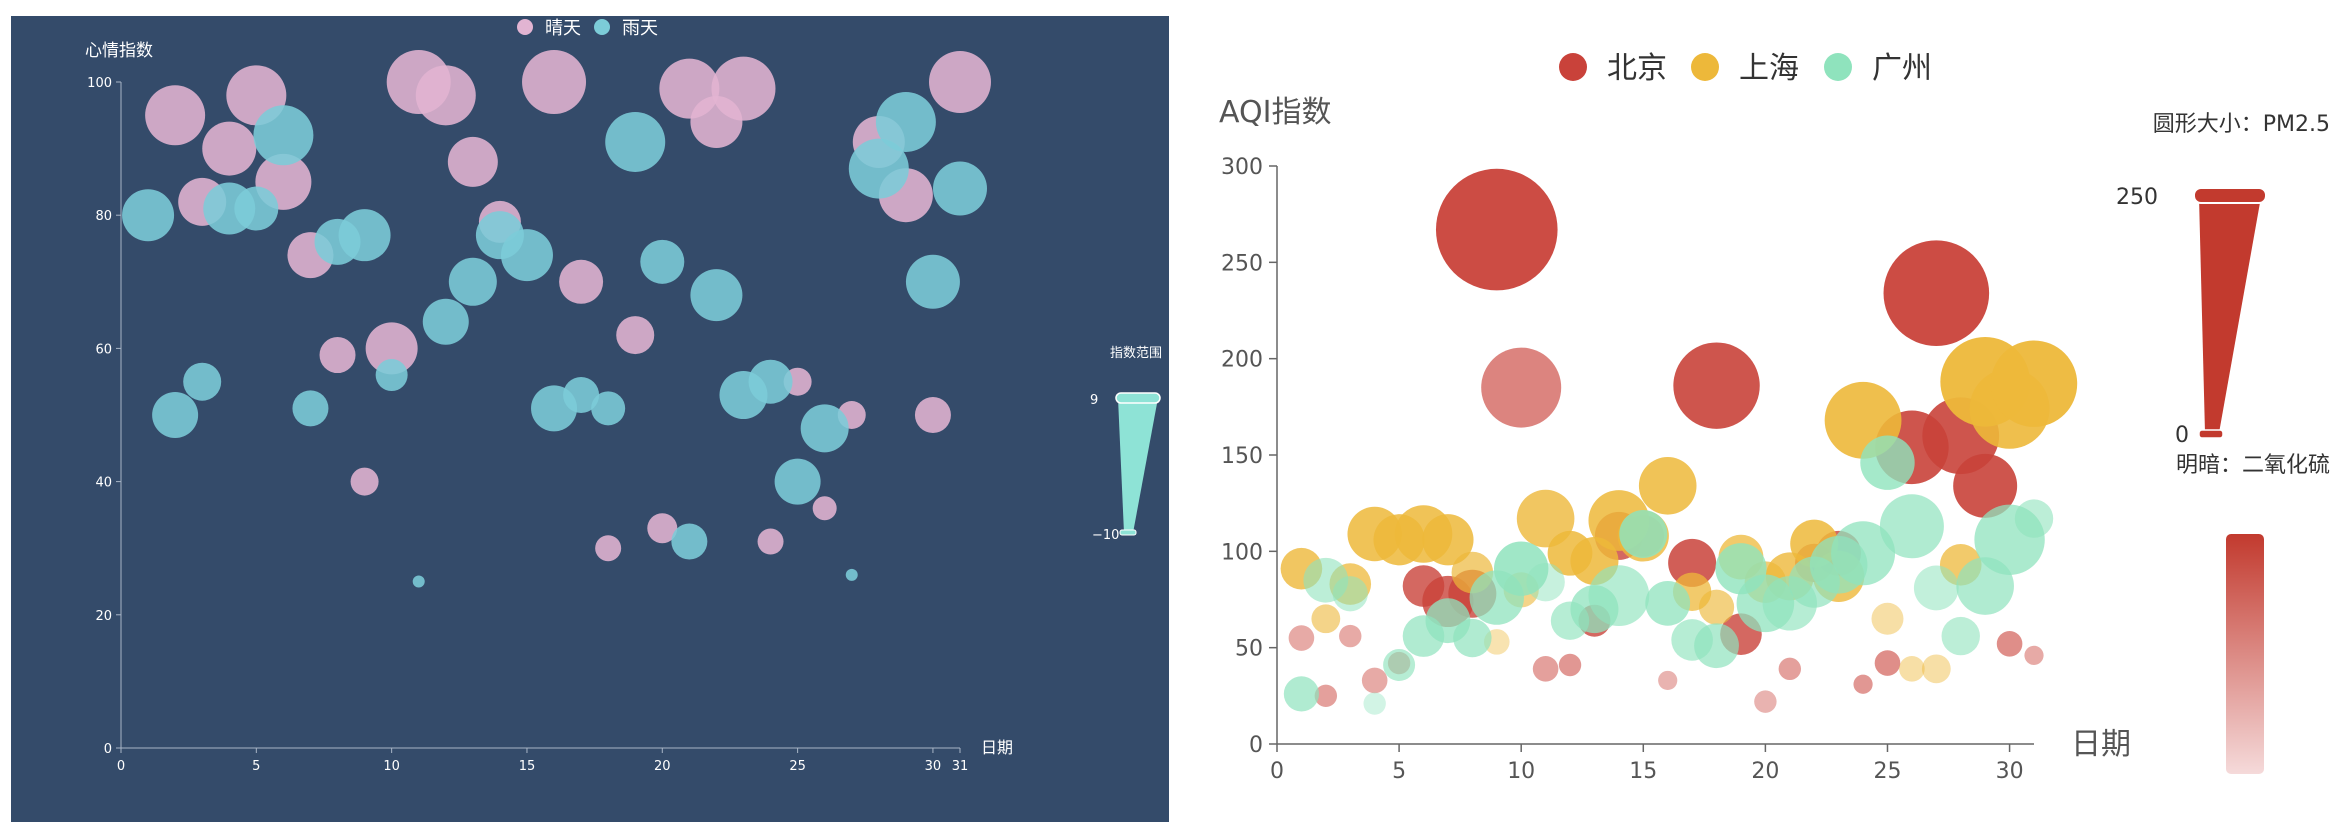 This screenshot has height=838, width=2344. What do you see at coordinates (2230, 195) in the screenshot?
I see `size-visual-map-max-handle` at bounding box center [2230, 195].